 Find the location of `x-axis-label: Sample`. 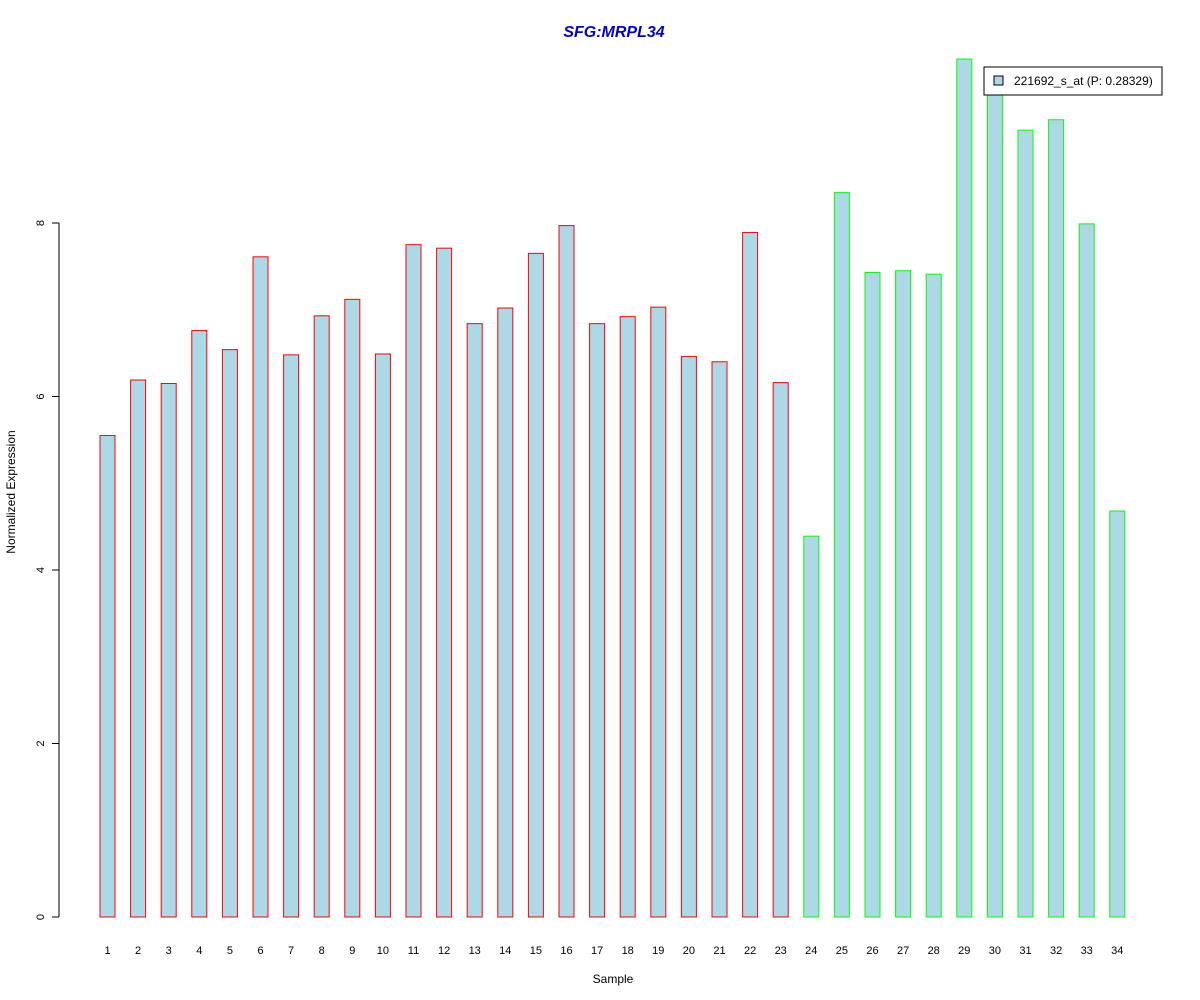

x-axis-label: Sample is located at coordinates (613, 979).